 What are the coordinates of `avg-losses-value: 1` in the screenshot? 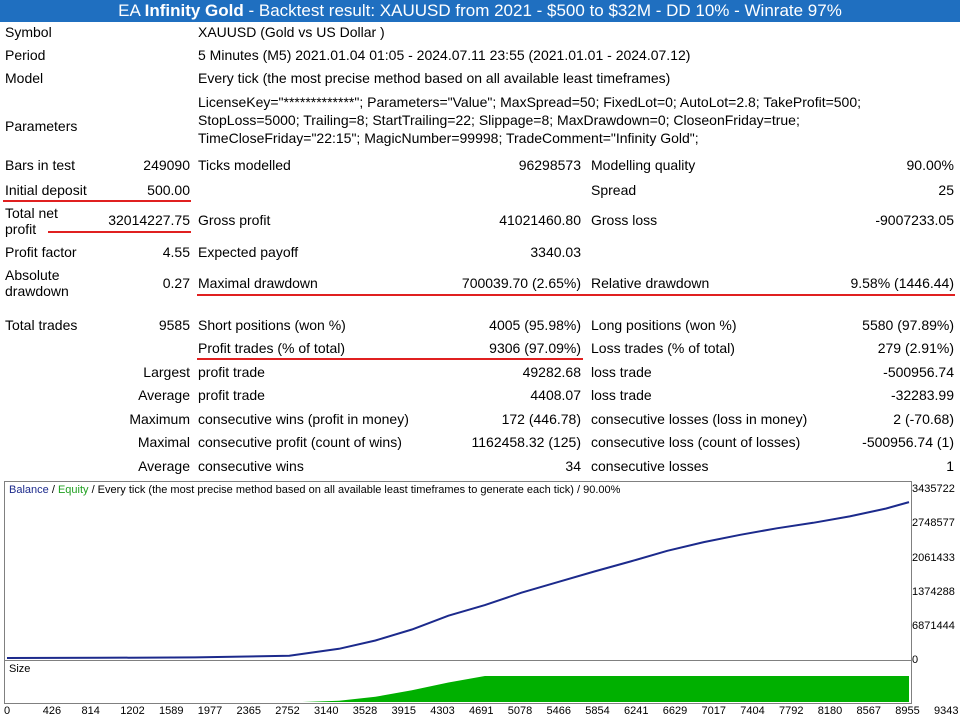 It's located at (950, 466).